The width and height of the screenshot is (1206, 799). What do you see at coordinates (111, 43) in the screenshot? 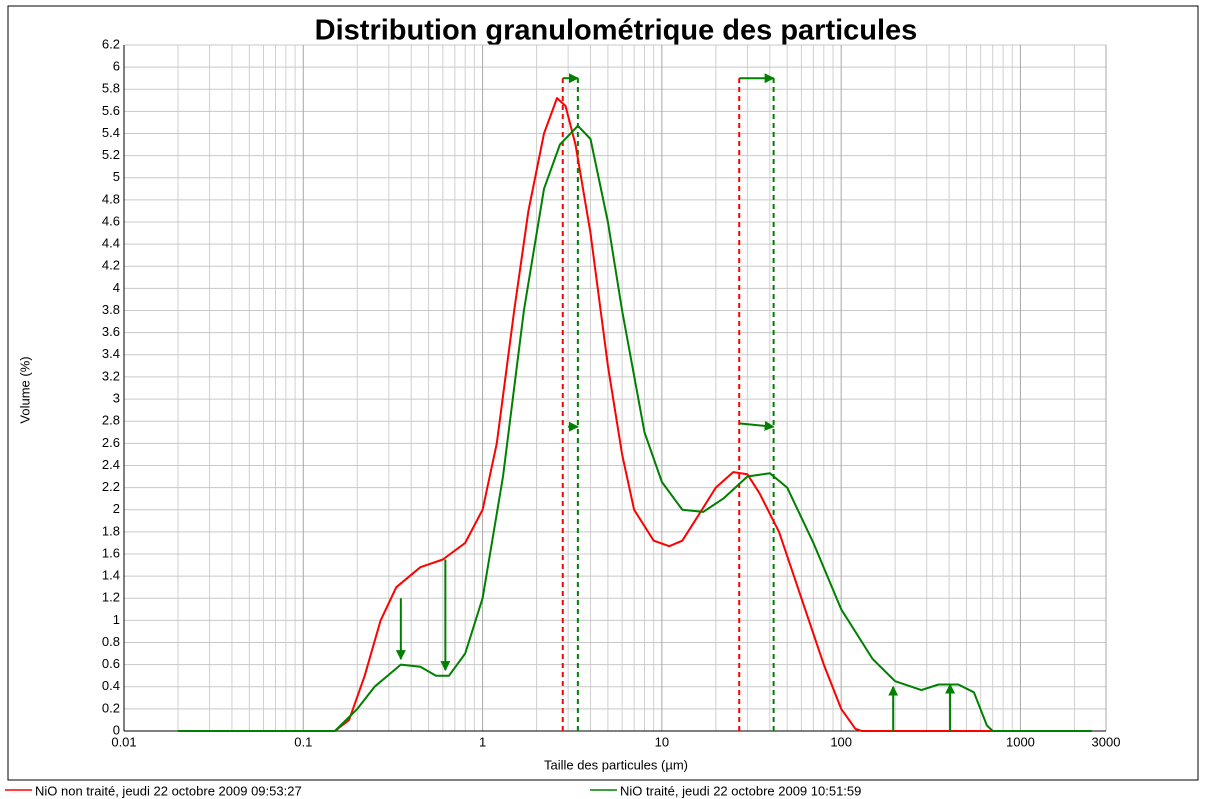
I see `y-tick-label: 6.2` at bounding box center [111, 43].